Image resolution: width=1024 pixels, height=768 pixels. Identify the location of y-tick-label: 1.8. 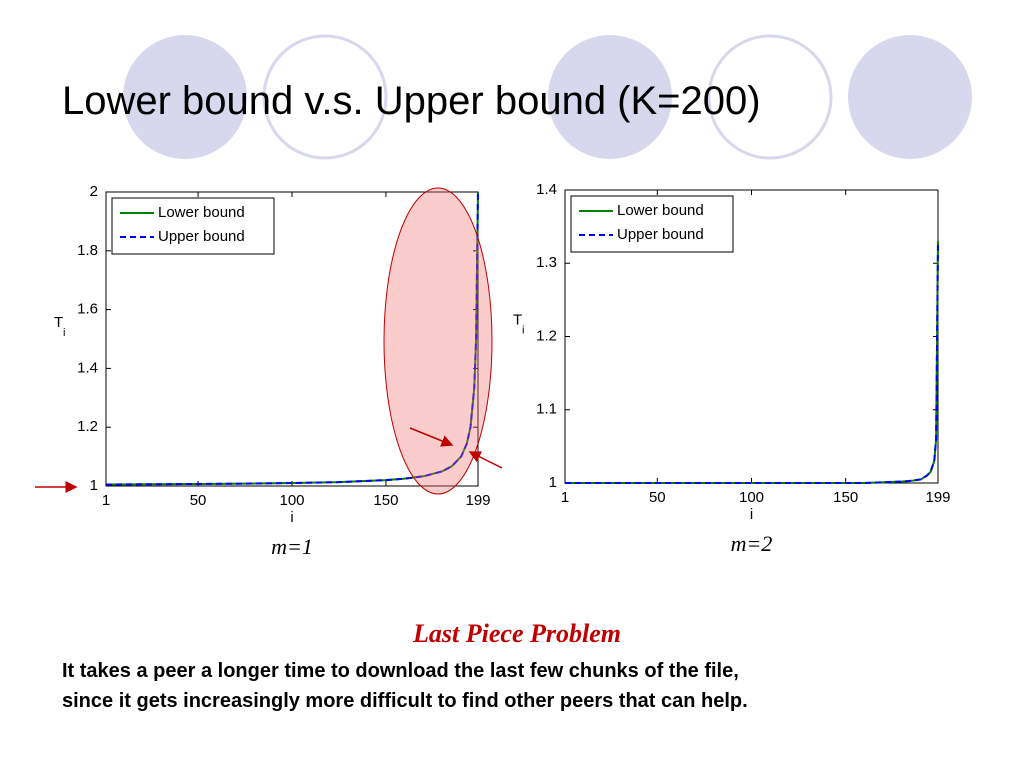
(87, 250).